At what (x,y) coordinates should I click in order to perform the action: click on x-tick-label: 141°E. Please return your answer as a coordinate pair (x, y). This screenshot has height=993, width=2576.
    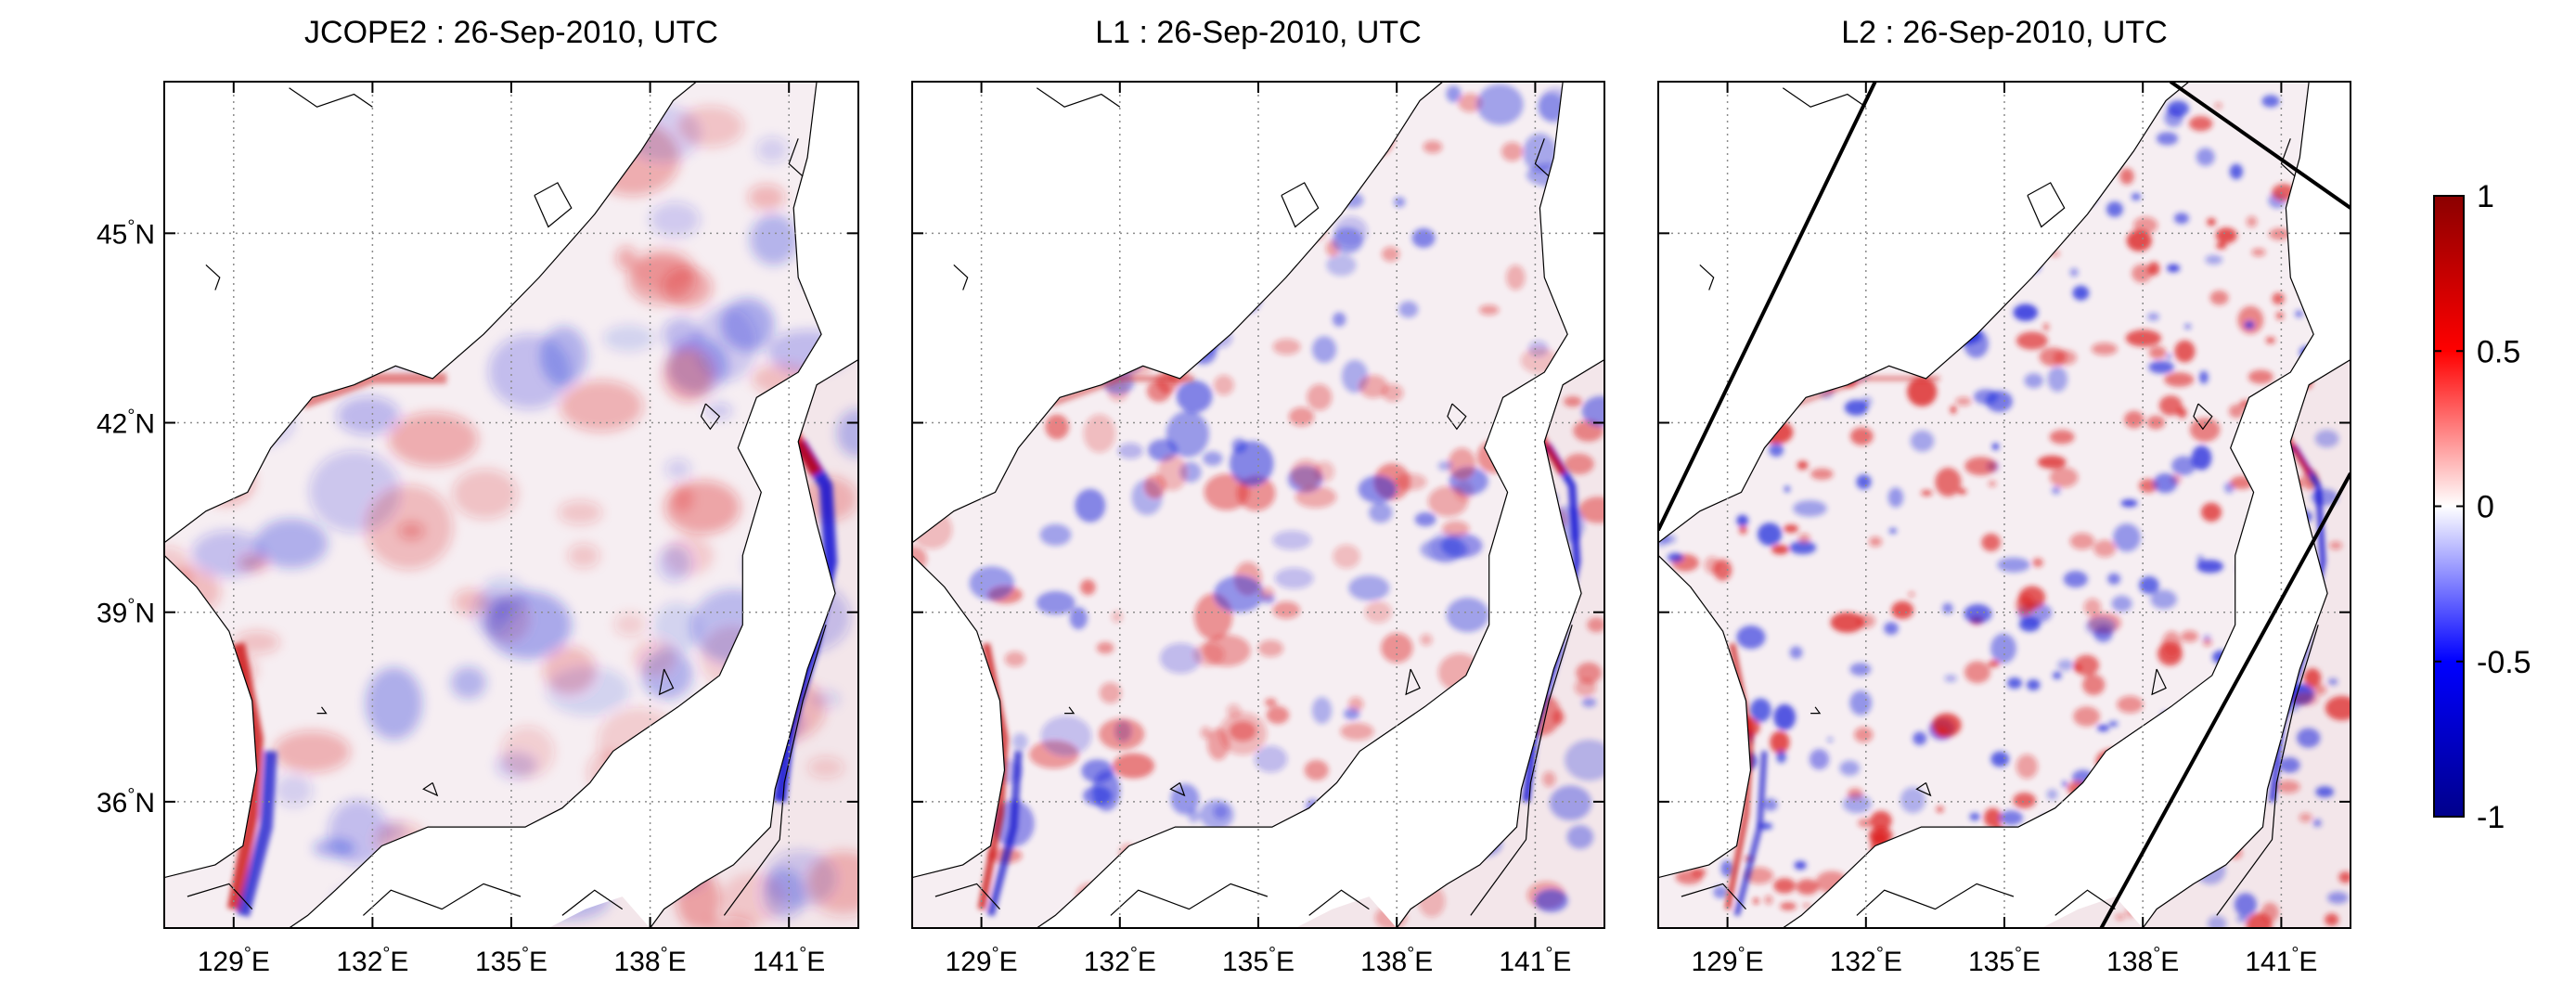
    Looking at the image, I should click on (789, 960).